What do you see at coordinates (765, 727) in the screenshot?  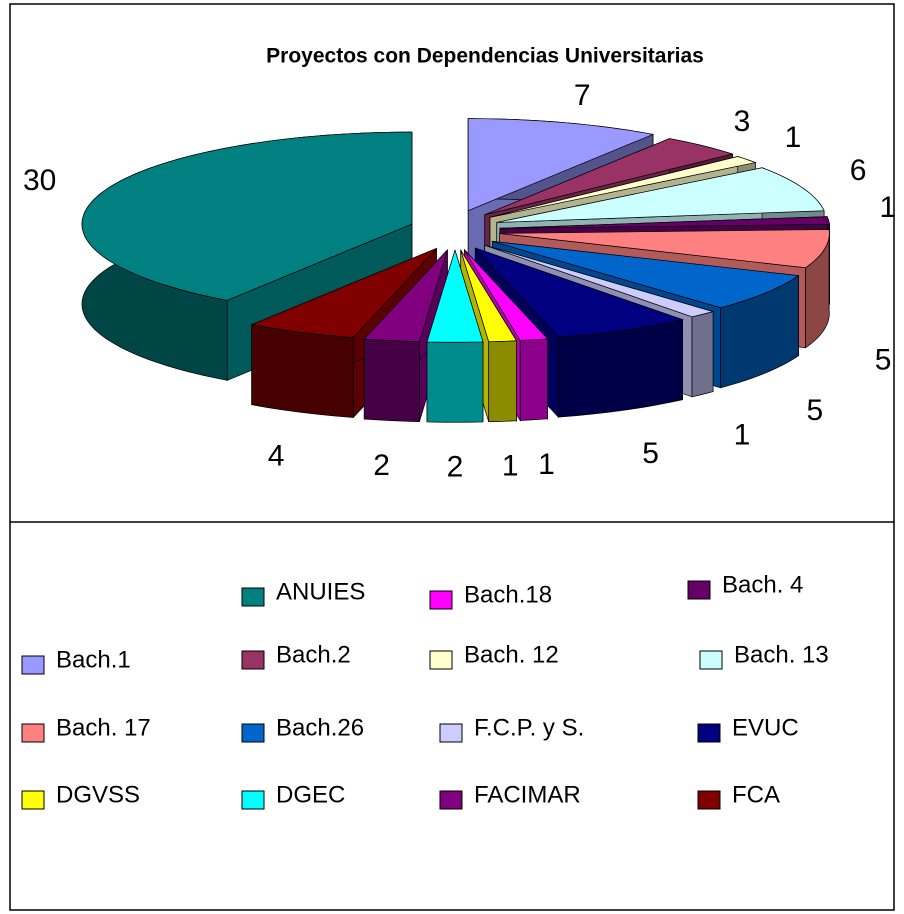 I see `legend-label: EVUC` at bounding box center [765, 727].